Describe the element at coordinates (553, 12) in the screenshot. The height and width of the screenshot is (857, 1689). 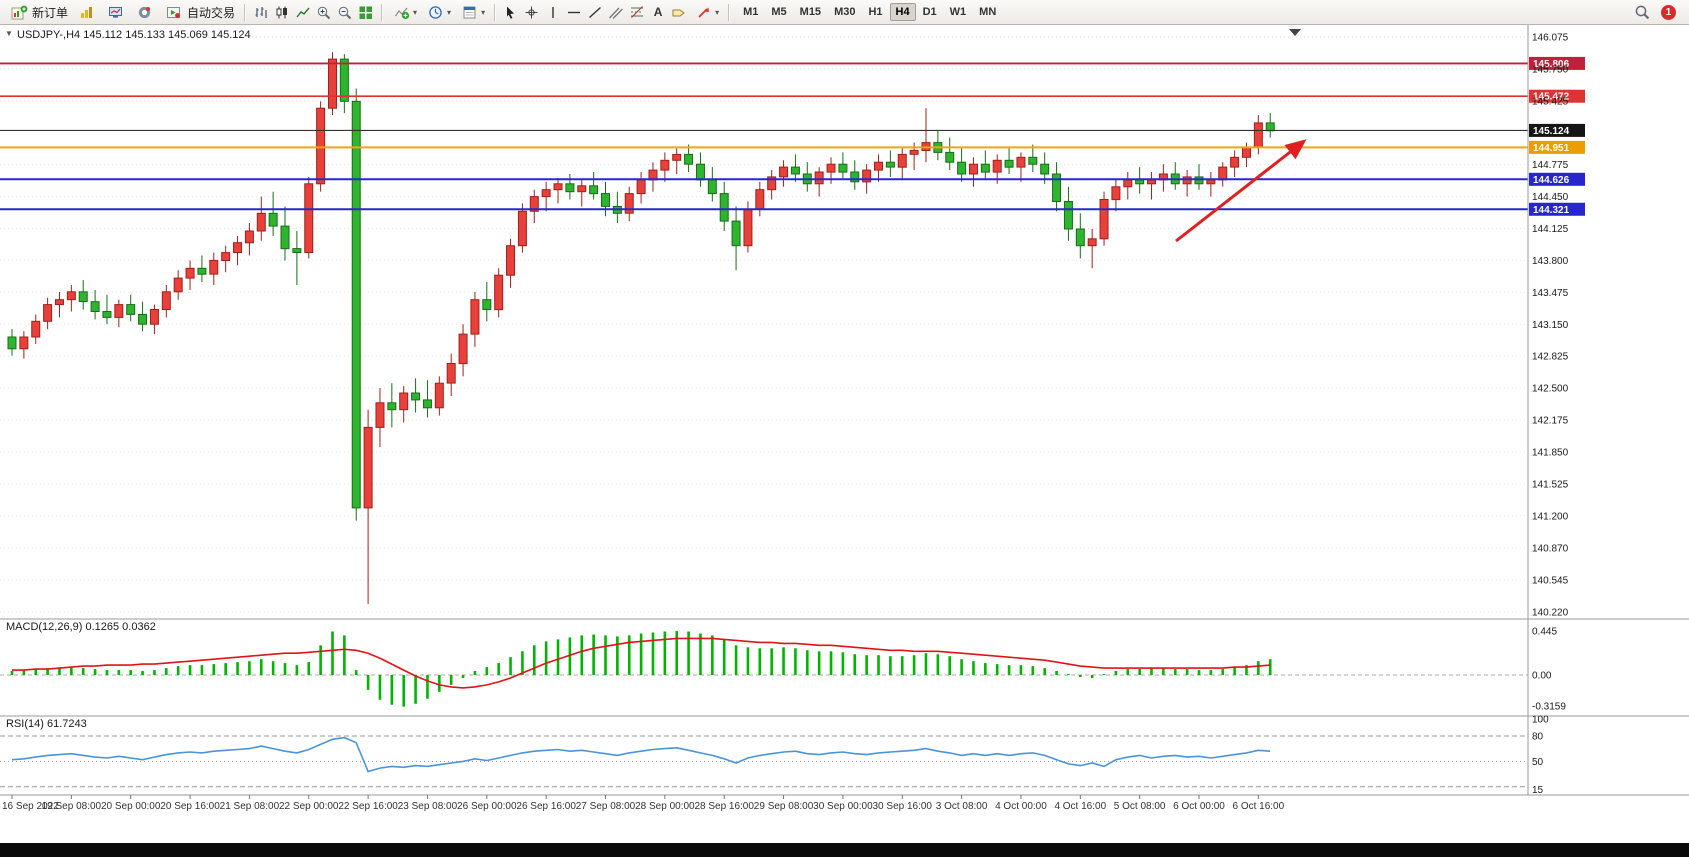
I see `vertical-line-tool-icon` at that location.